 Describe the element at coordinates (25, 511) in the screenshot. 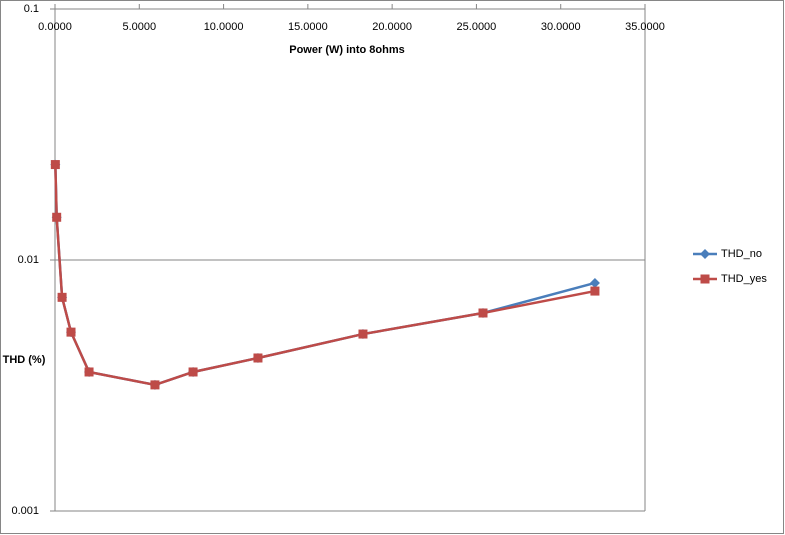

I see `y-tick-label: 0.001` at that location.